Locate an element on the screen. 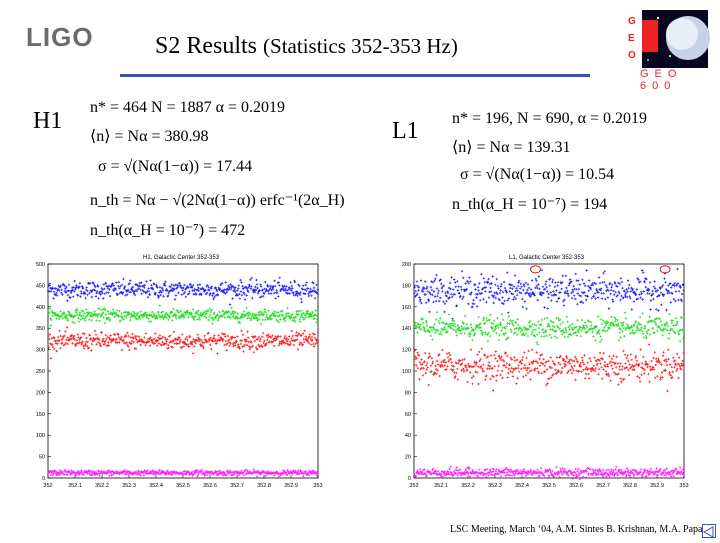 This screenshot has width=720, height=543. l1-x-tick-label: 352.4 is located at coordinates (522, 486).